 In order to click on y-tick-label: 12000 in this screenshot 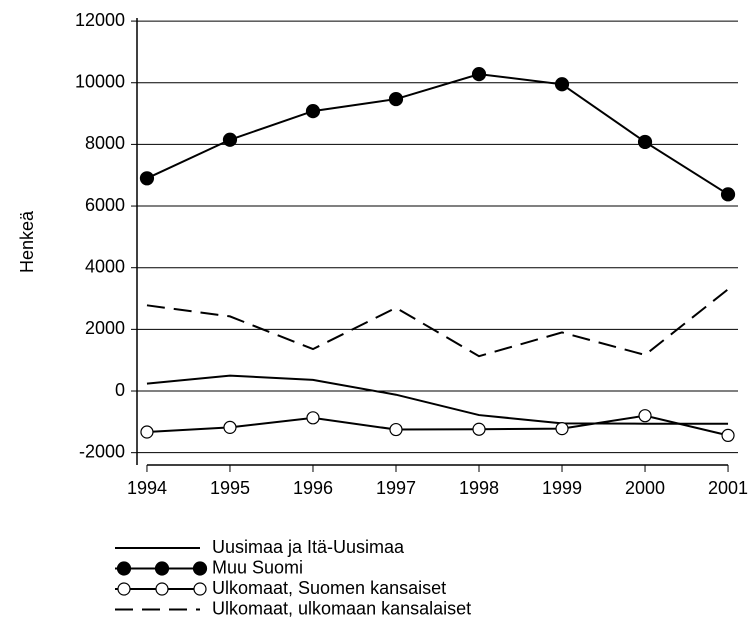, I will do `click(100, 20)`.